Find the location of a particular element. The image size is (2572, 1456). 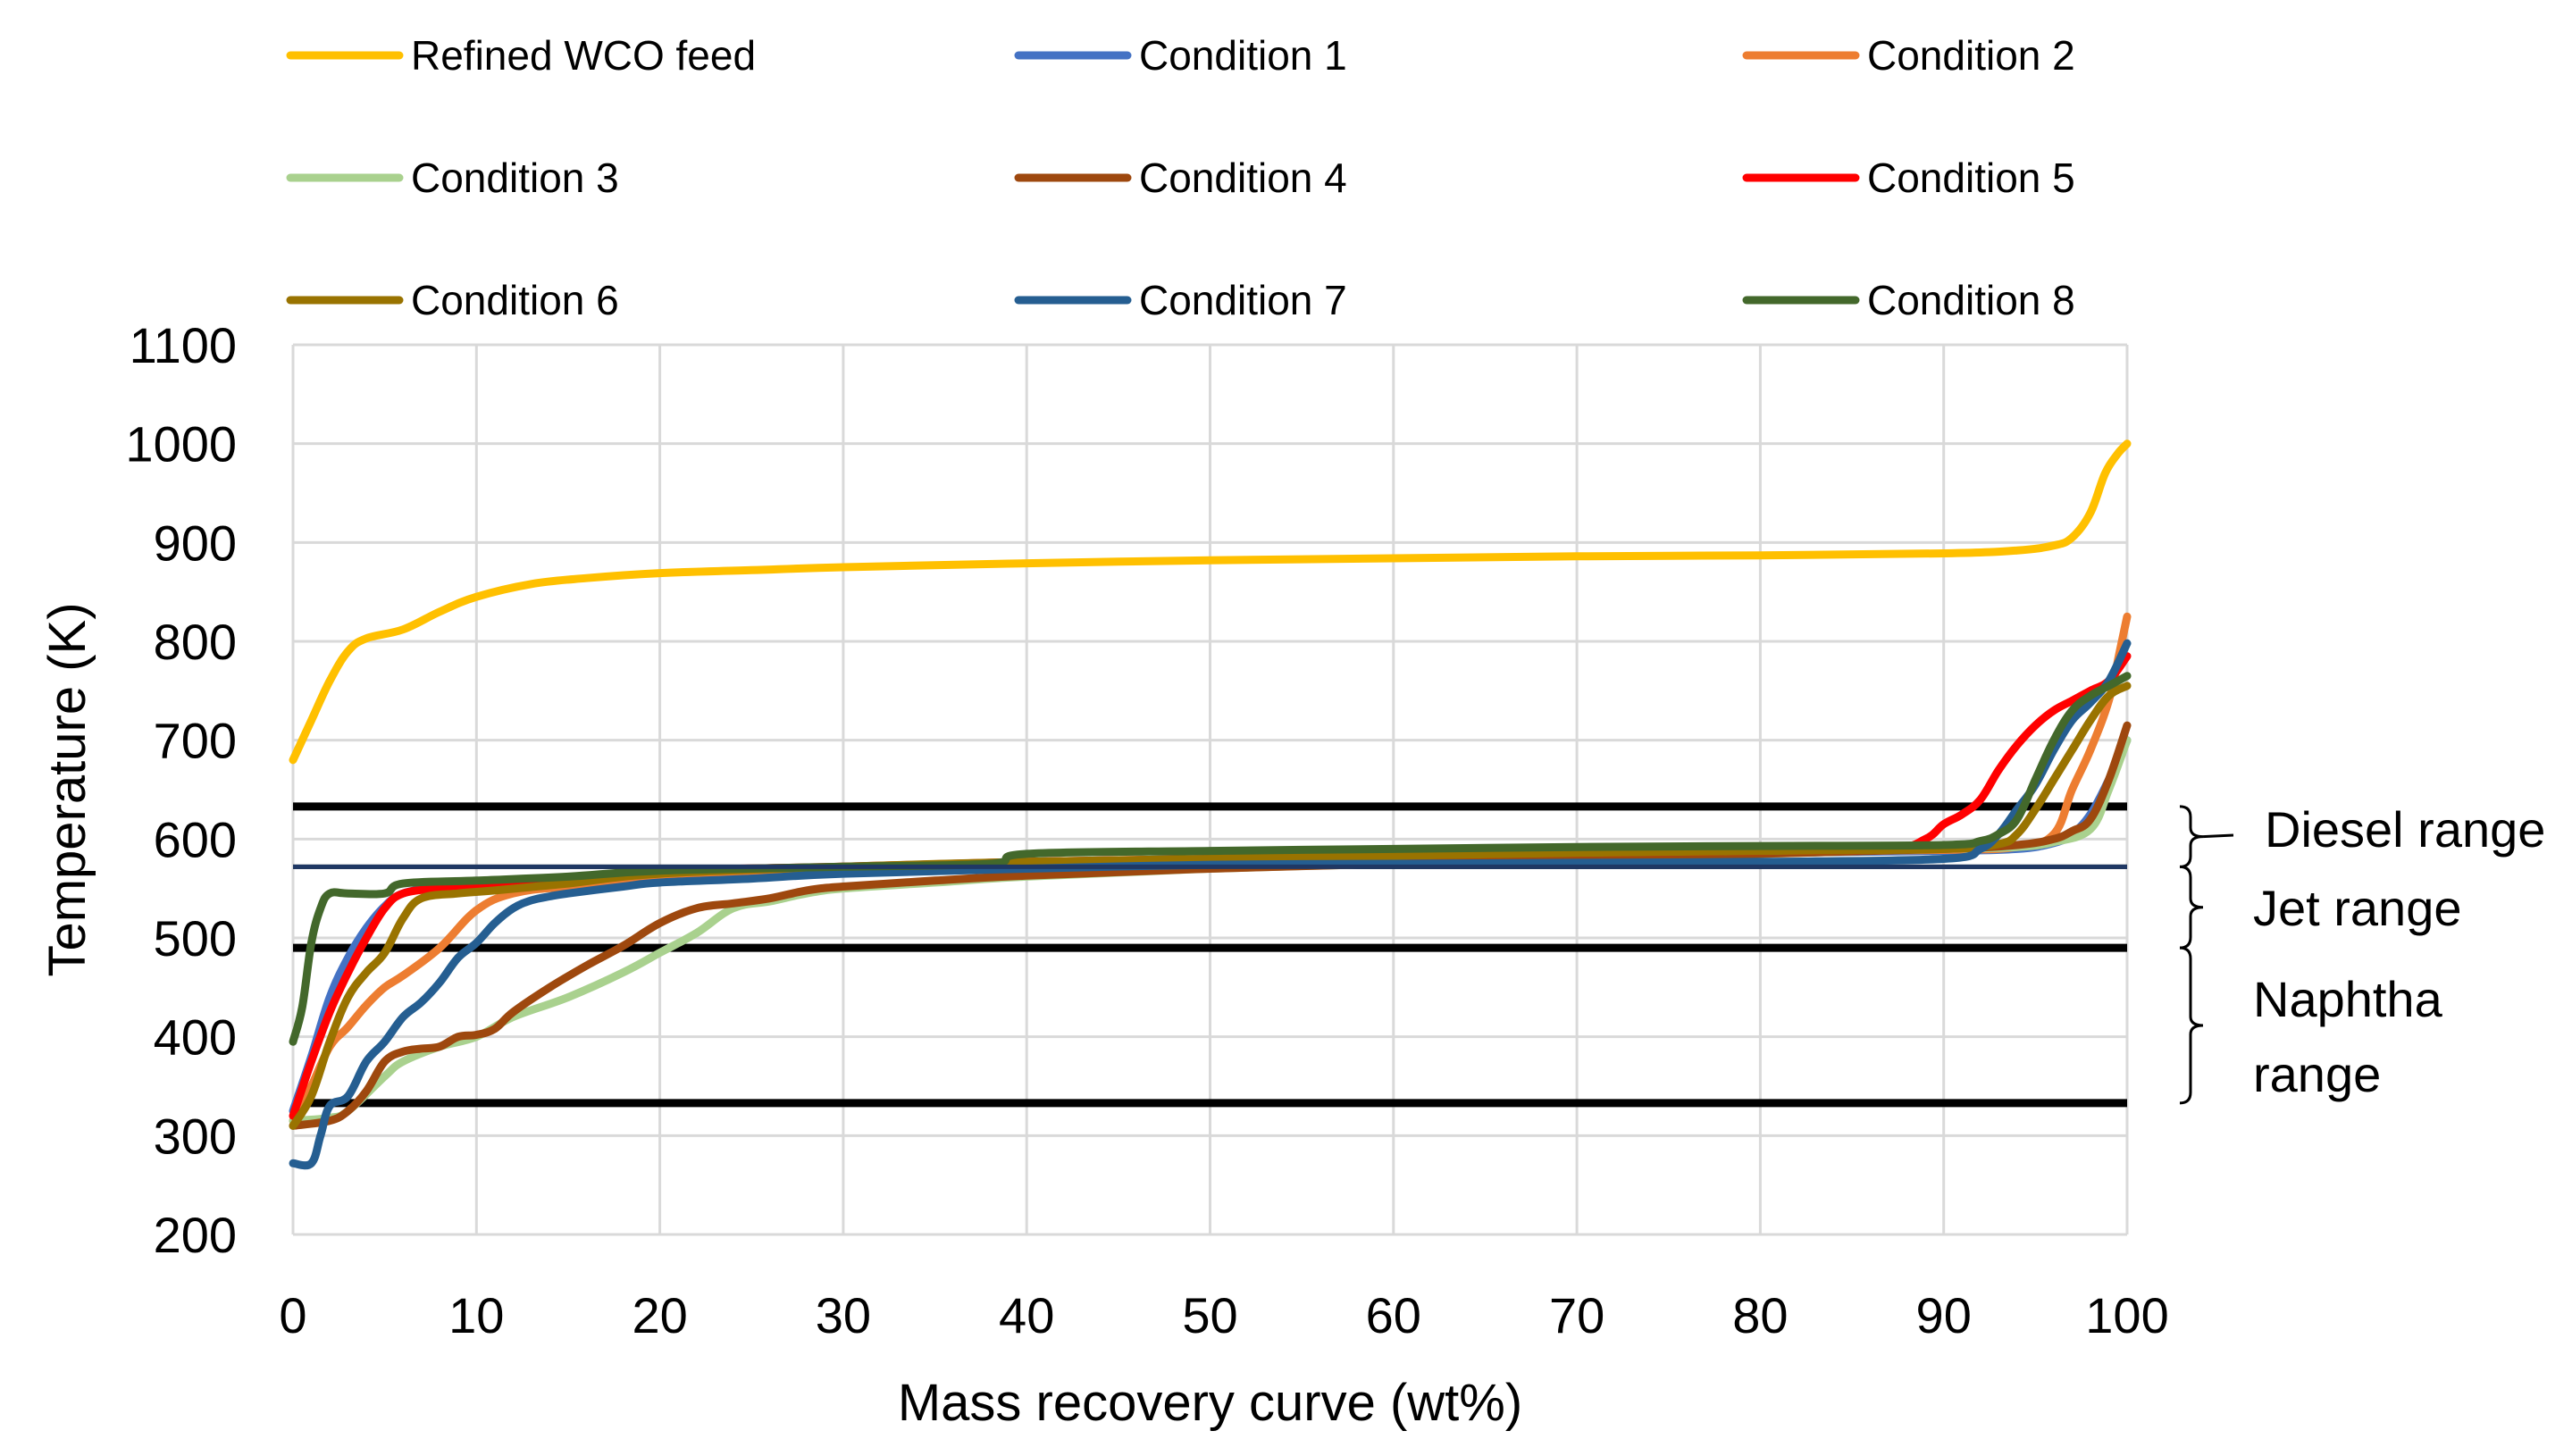

legend-label: Condition 5 is located at coordinates (1971, 178).